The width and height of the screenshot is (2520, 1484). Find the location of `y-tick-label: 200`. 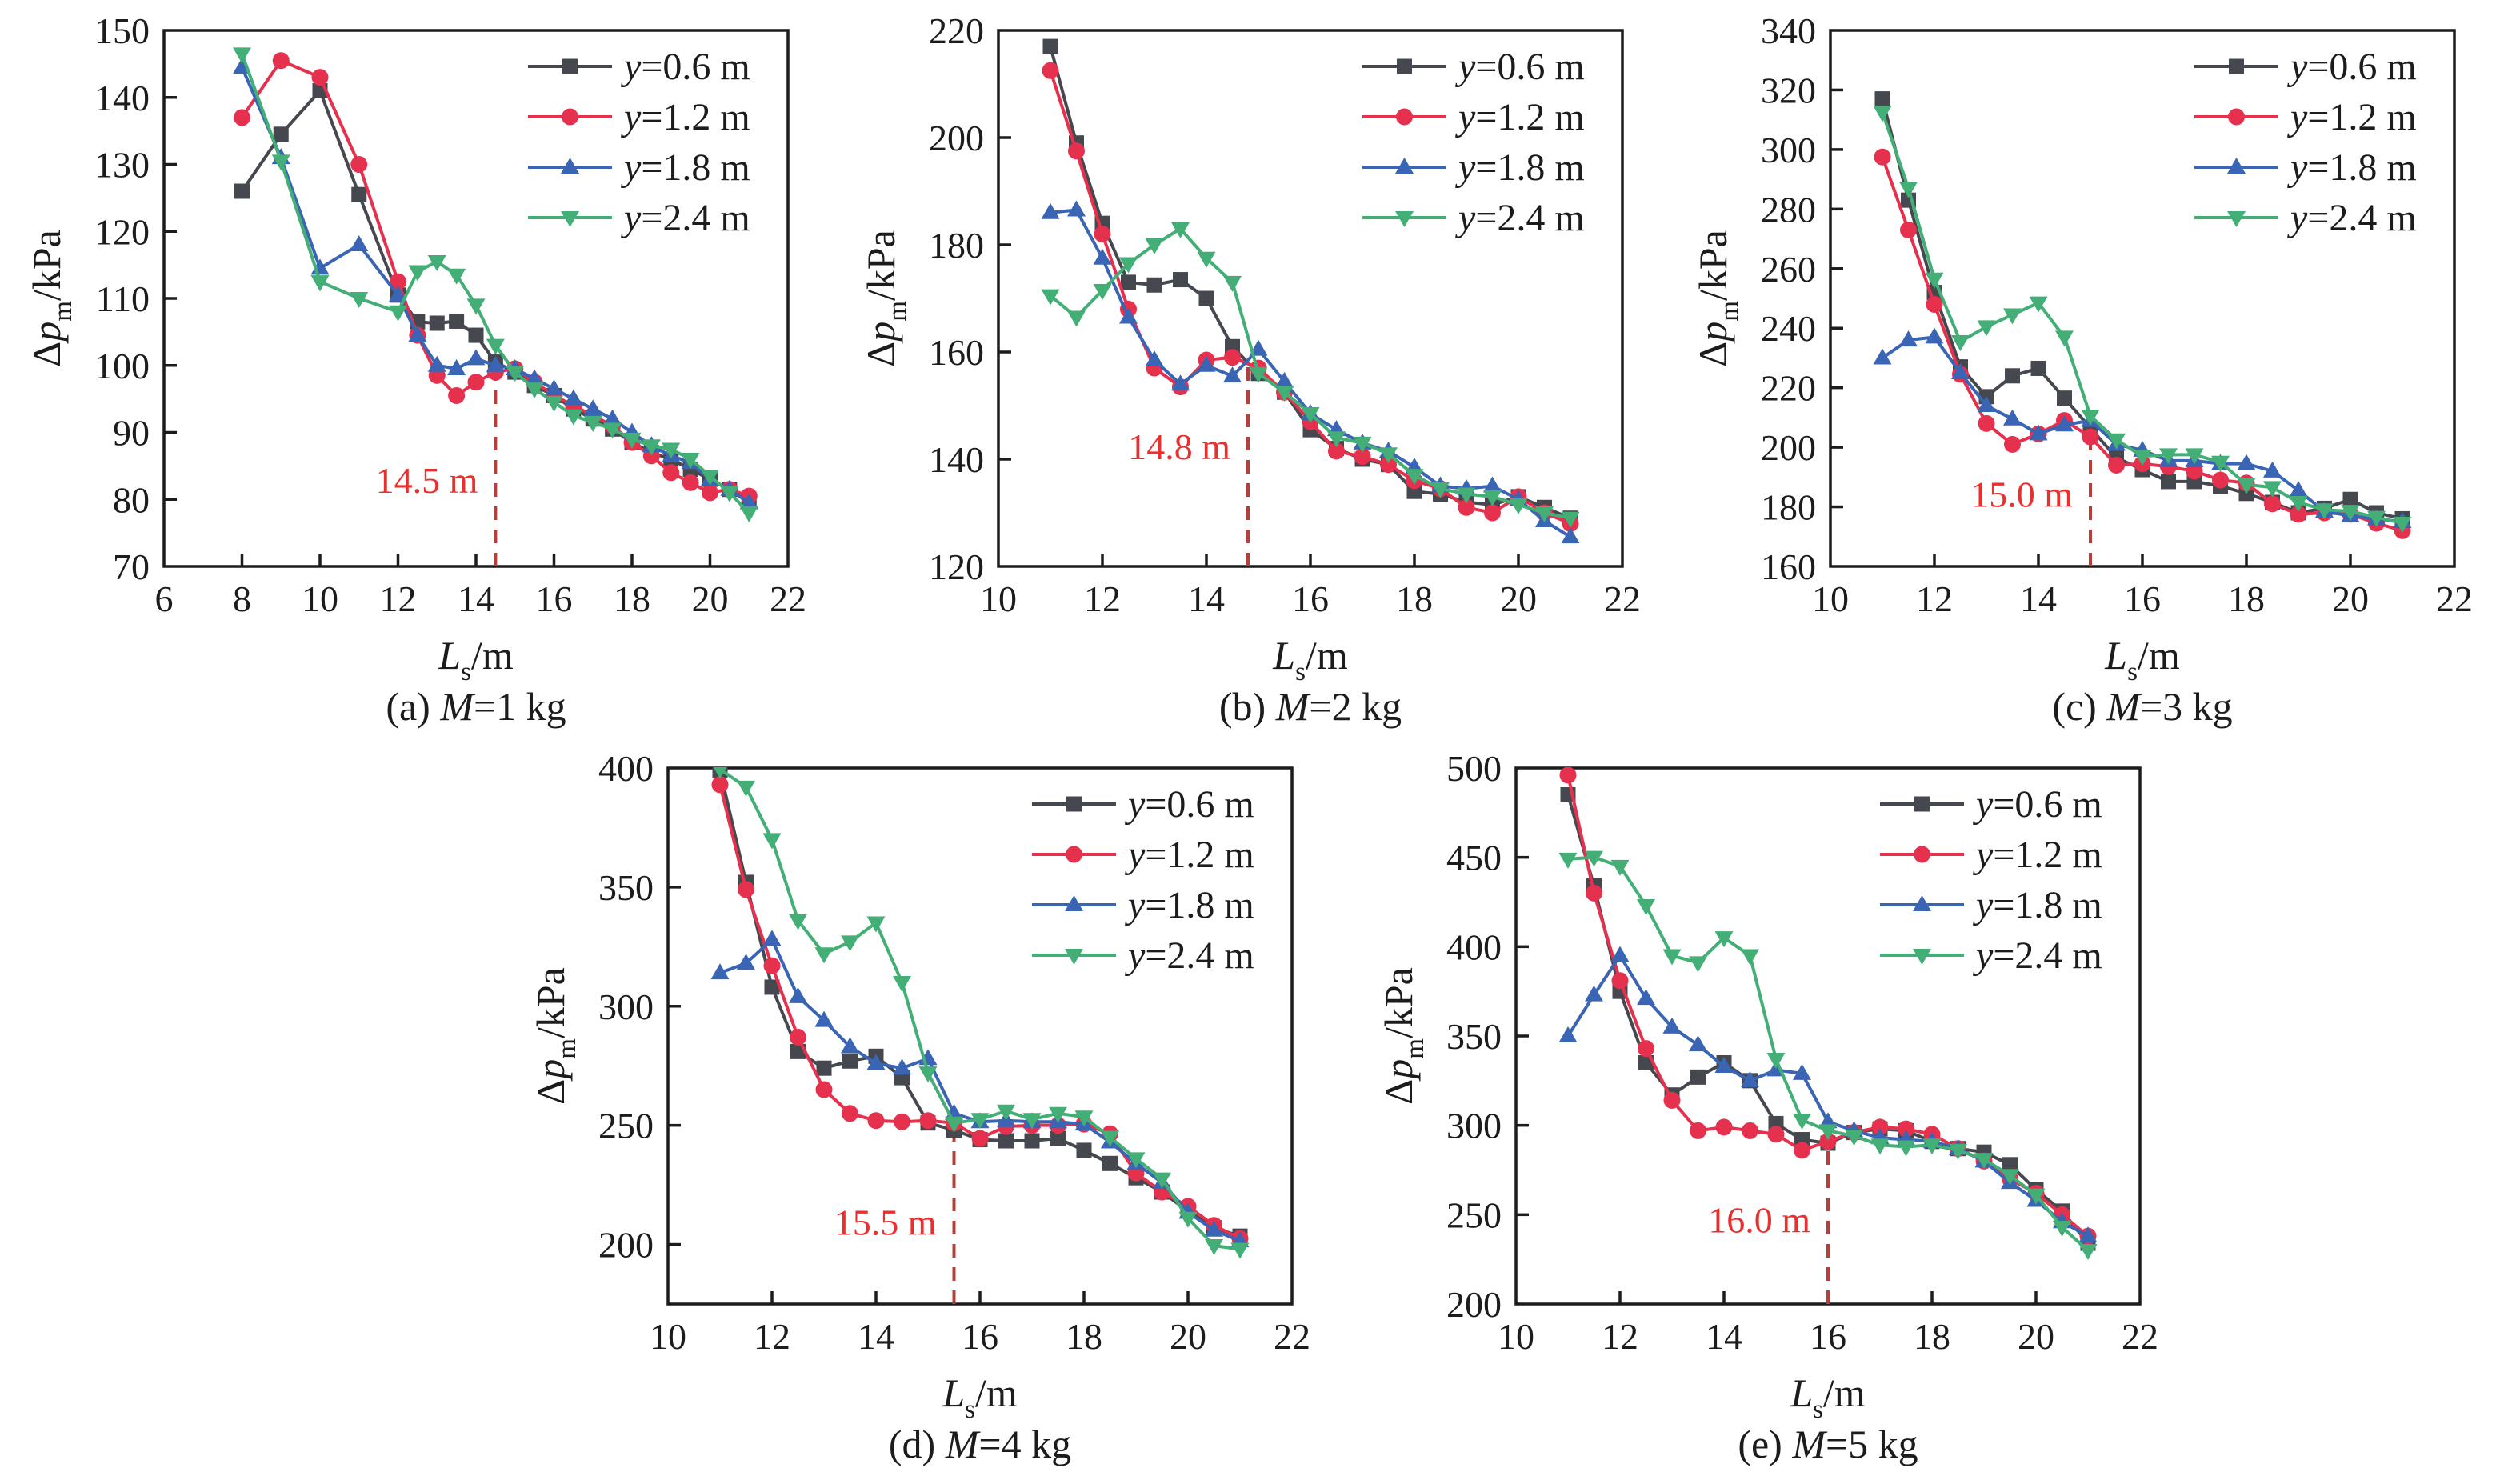

y-tick-label: 200 is located at coordinates (626, 1245).